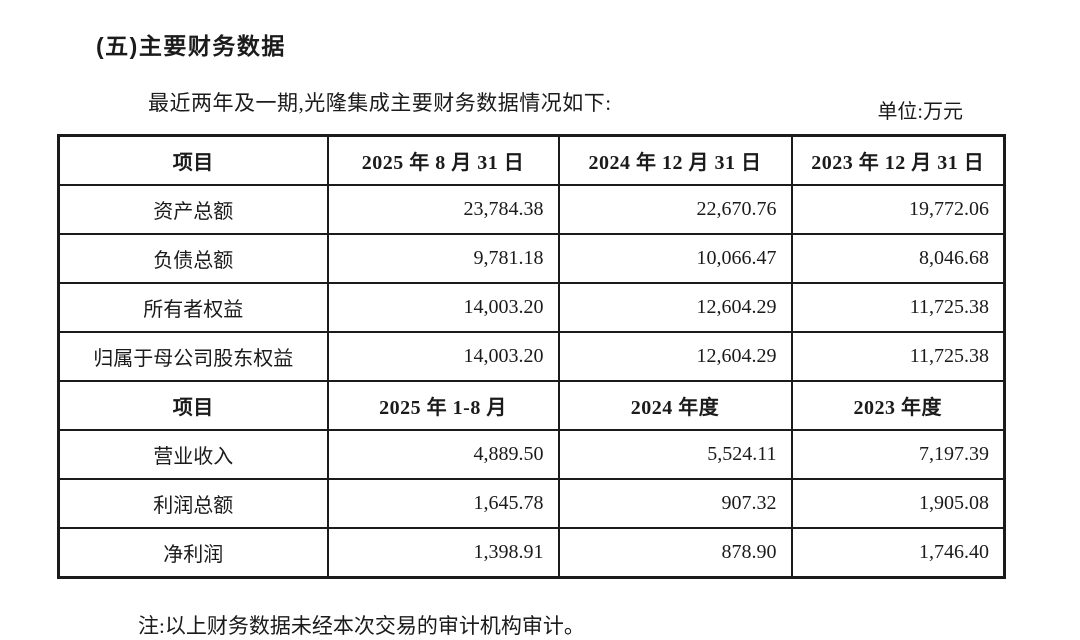 The image size is (1080, 640). What do you see at coordinates (898, 258) in the screenshot?
I see `value-cell: 8,046.68` at bounding box center [898, 258].